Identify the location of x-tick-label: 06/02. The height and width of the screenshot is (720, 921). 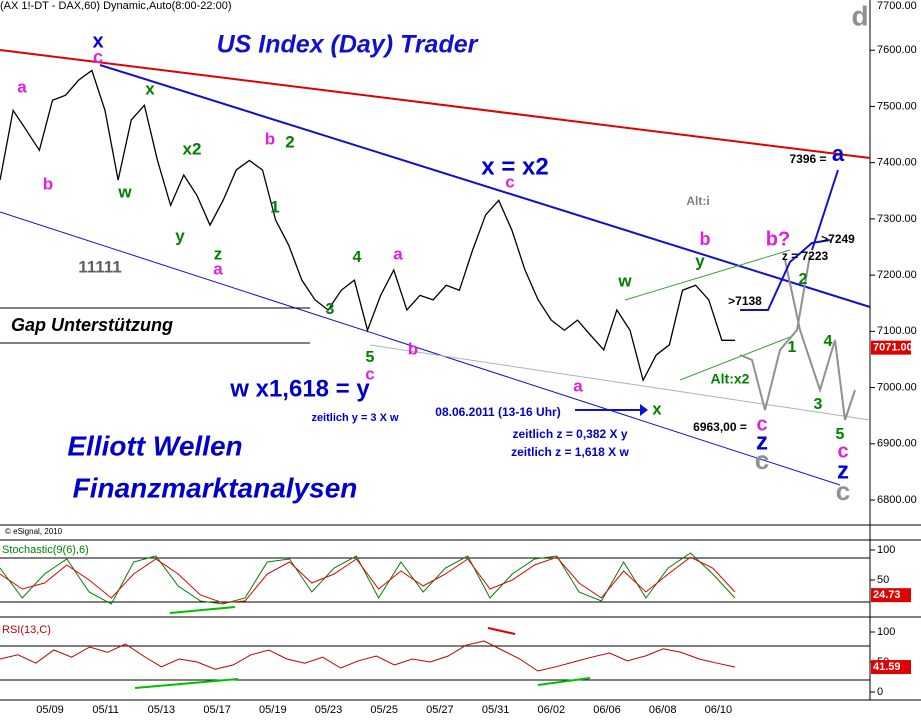
(552, 710).